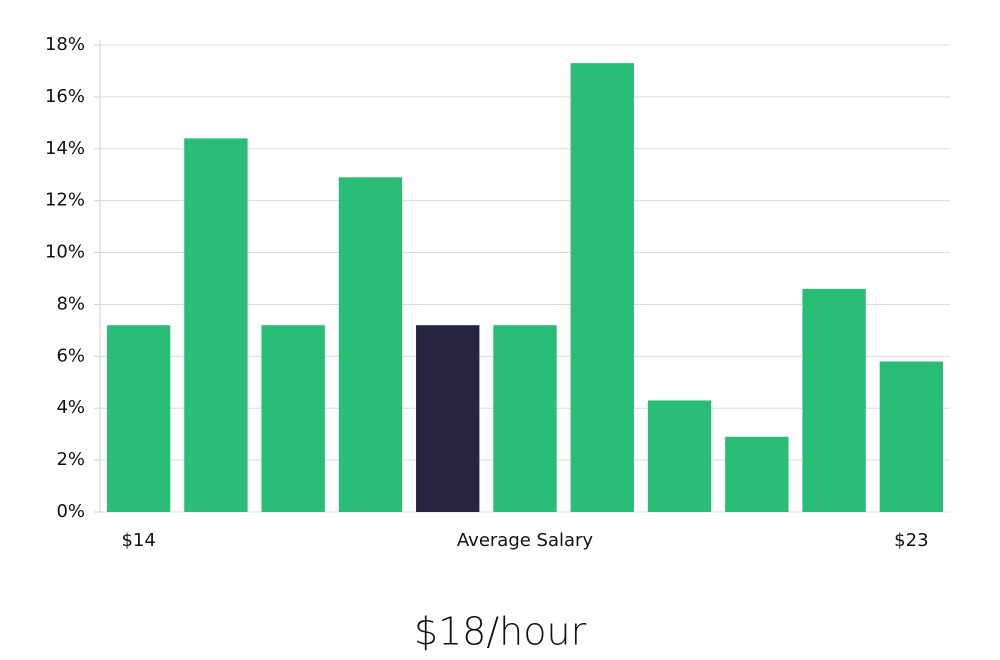  I want to click on x-tick-label: $14, so click(138, 540).